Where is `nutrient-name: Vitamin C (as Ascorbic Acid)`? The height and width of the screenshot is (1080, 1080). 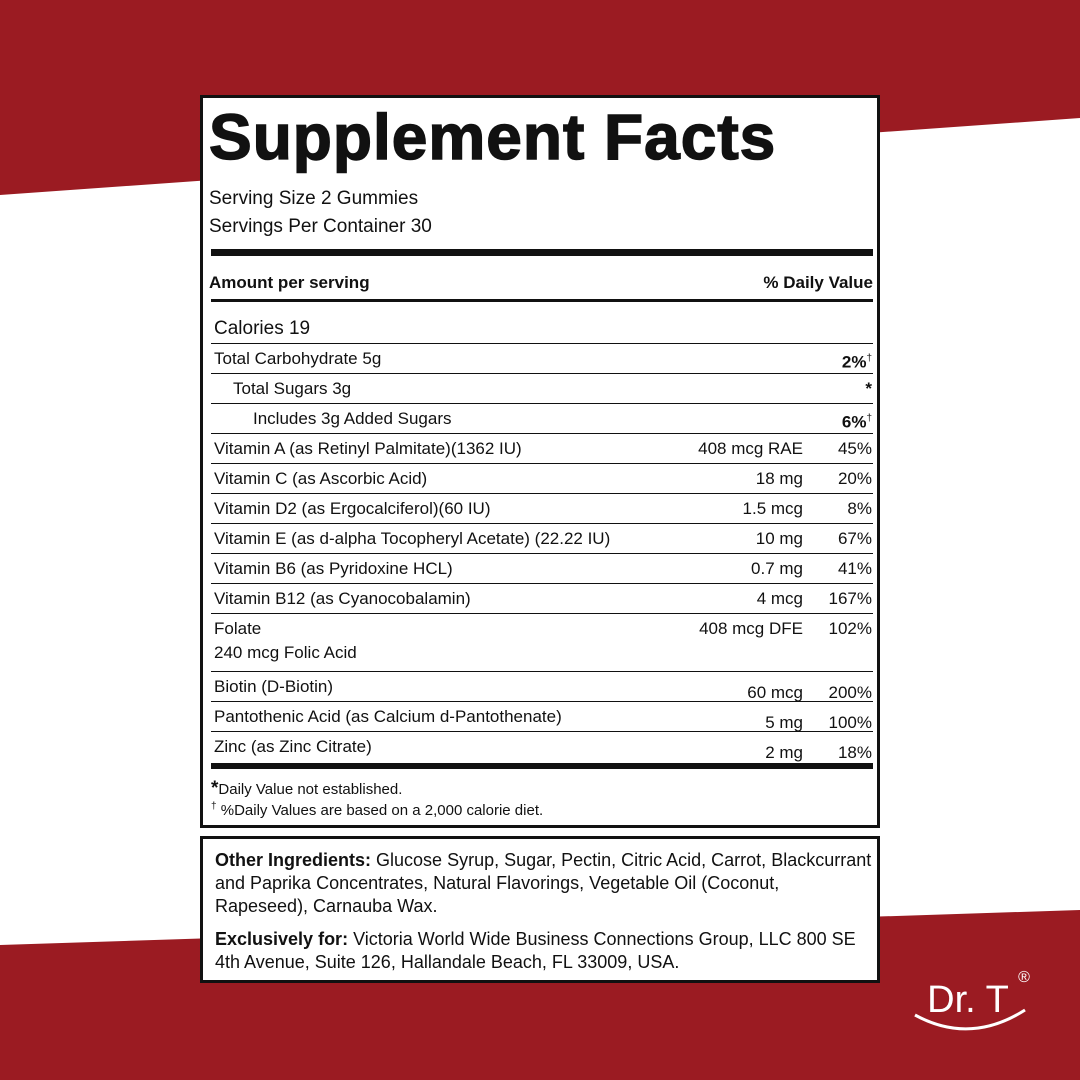 nutrient-name: Vitamin C (as Ascorbic Acid) is located at coordinates (321, 478).